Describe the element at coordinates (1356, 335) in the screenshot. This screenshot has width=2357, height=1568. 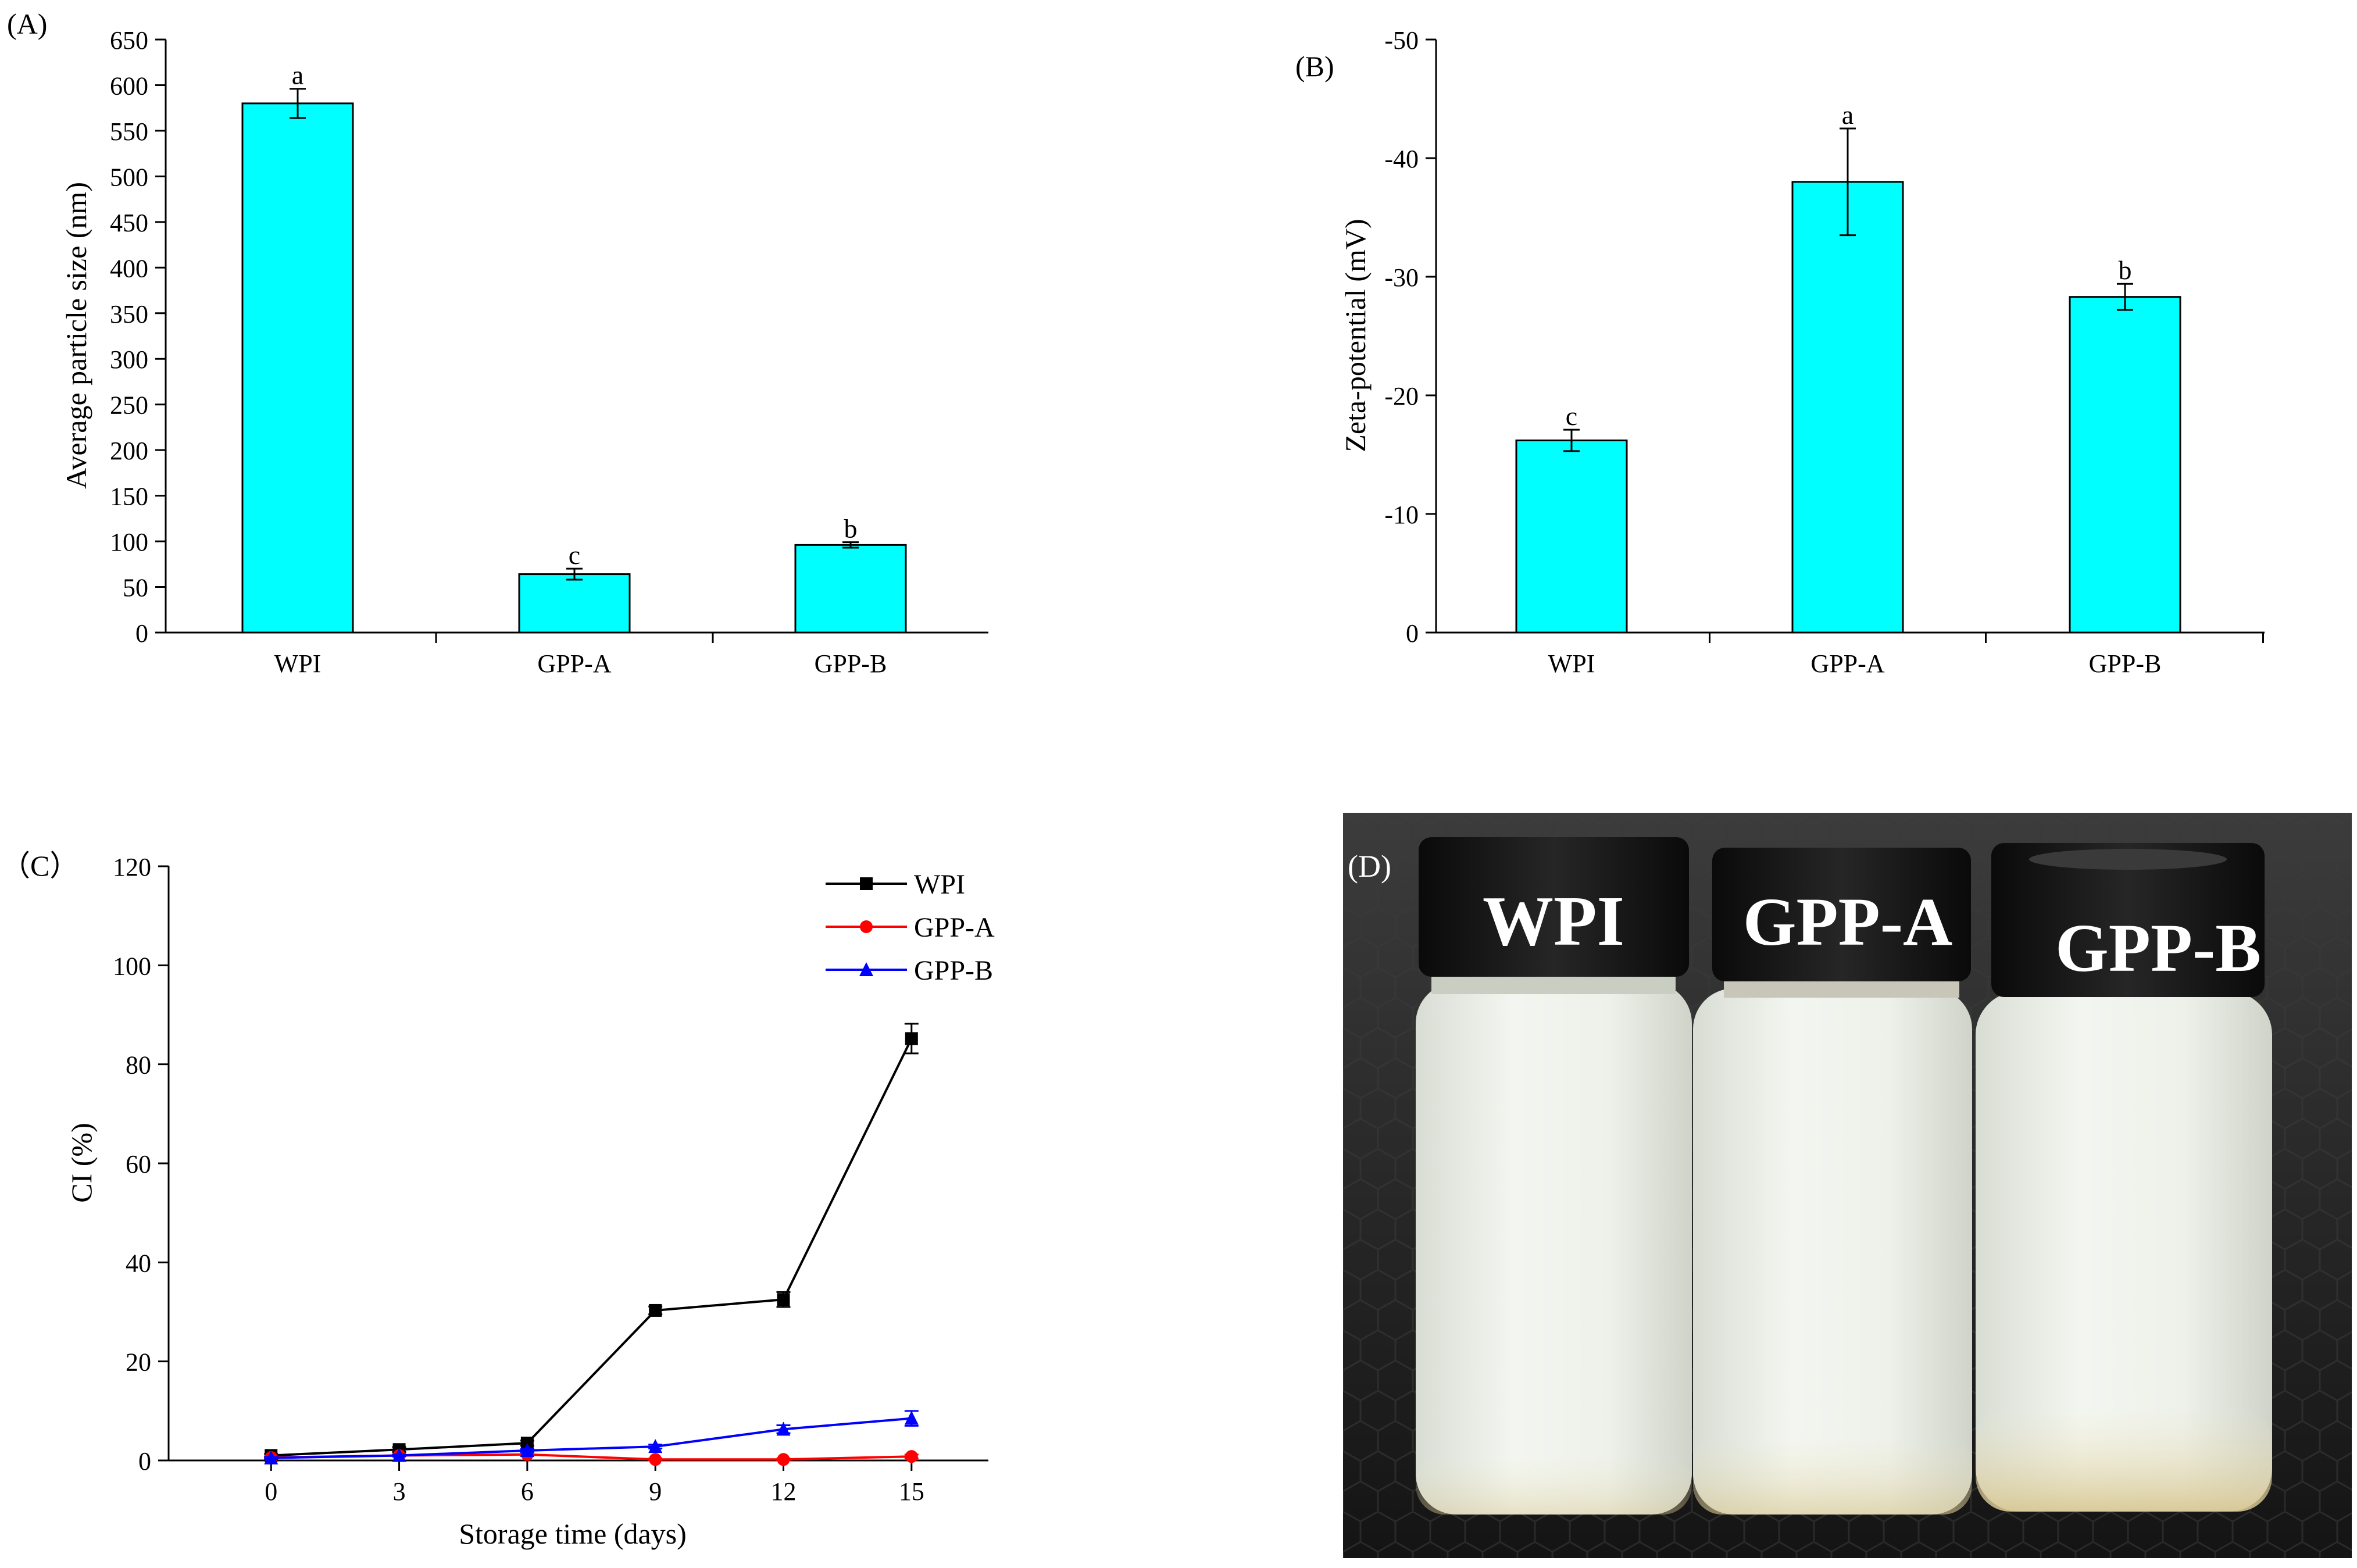
I see `panel-b-y-axis-title: Zeta-potential (mV)` at that location.